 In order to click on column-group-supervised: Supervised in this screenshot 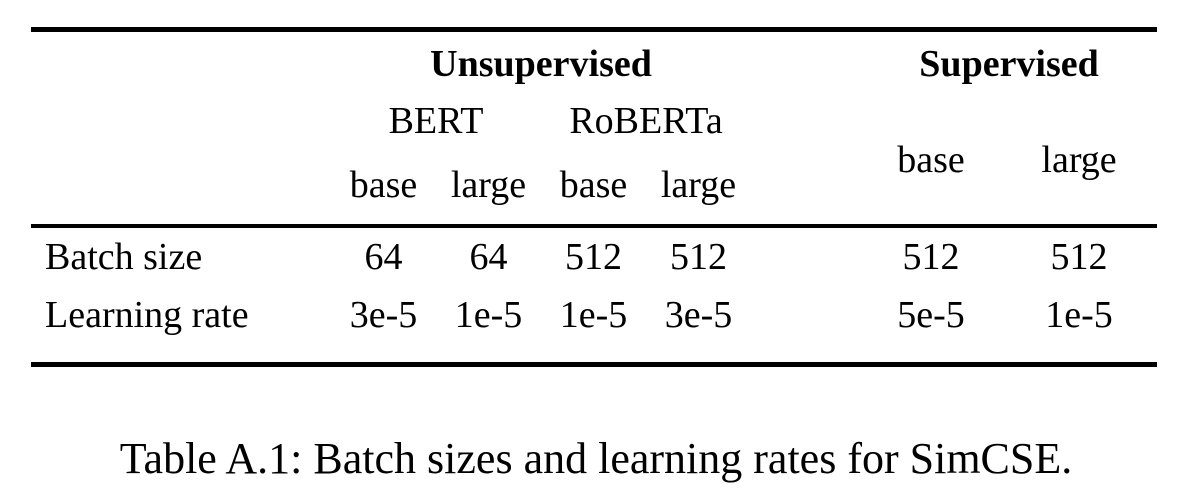, I will do `click(1009, 64)`.